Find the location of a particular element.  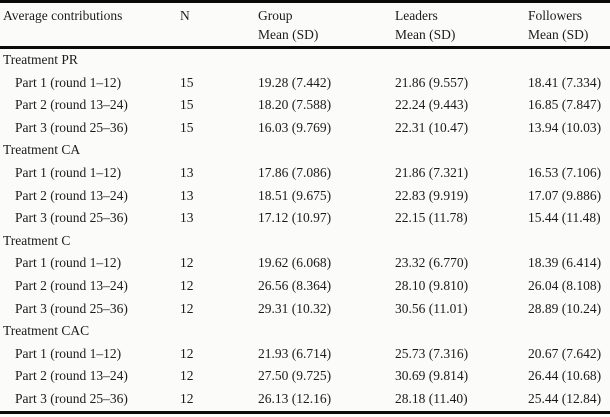

cell-leaders-mean-sd: 21.86 (7.321) is located at coordinates (432, 172).